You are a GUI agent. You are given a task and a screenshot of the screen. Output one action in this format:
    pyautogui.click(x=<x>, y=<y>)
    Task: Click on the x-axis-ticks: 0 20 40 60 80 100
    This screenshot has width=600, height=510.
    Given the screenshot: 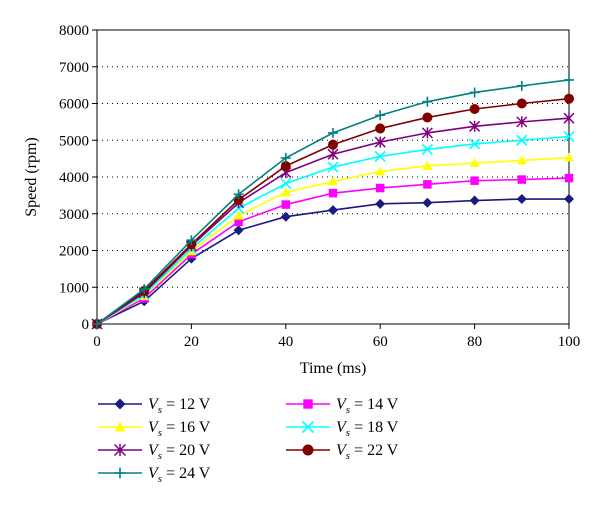 What is the action you would take?
    pyautogui.click(x=336, y=337)
    